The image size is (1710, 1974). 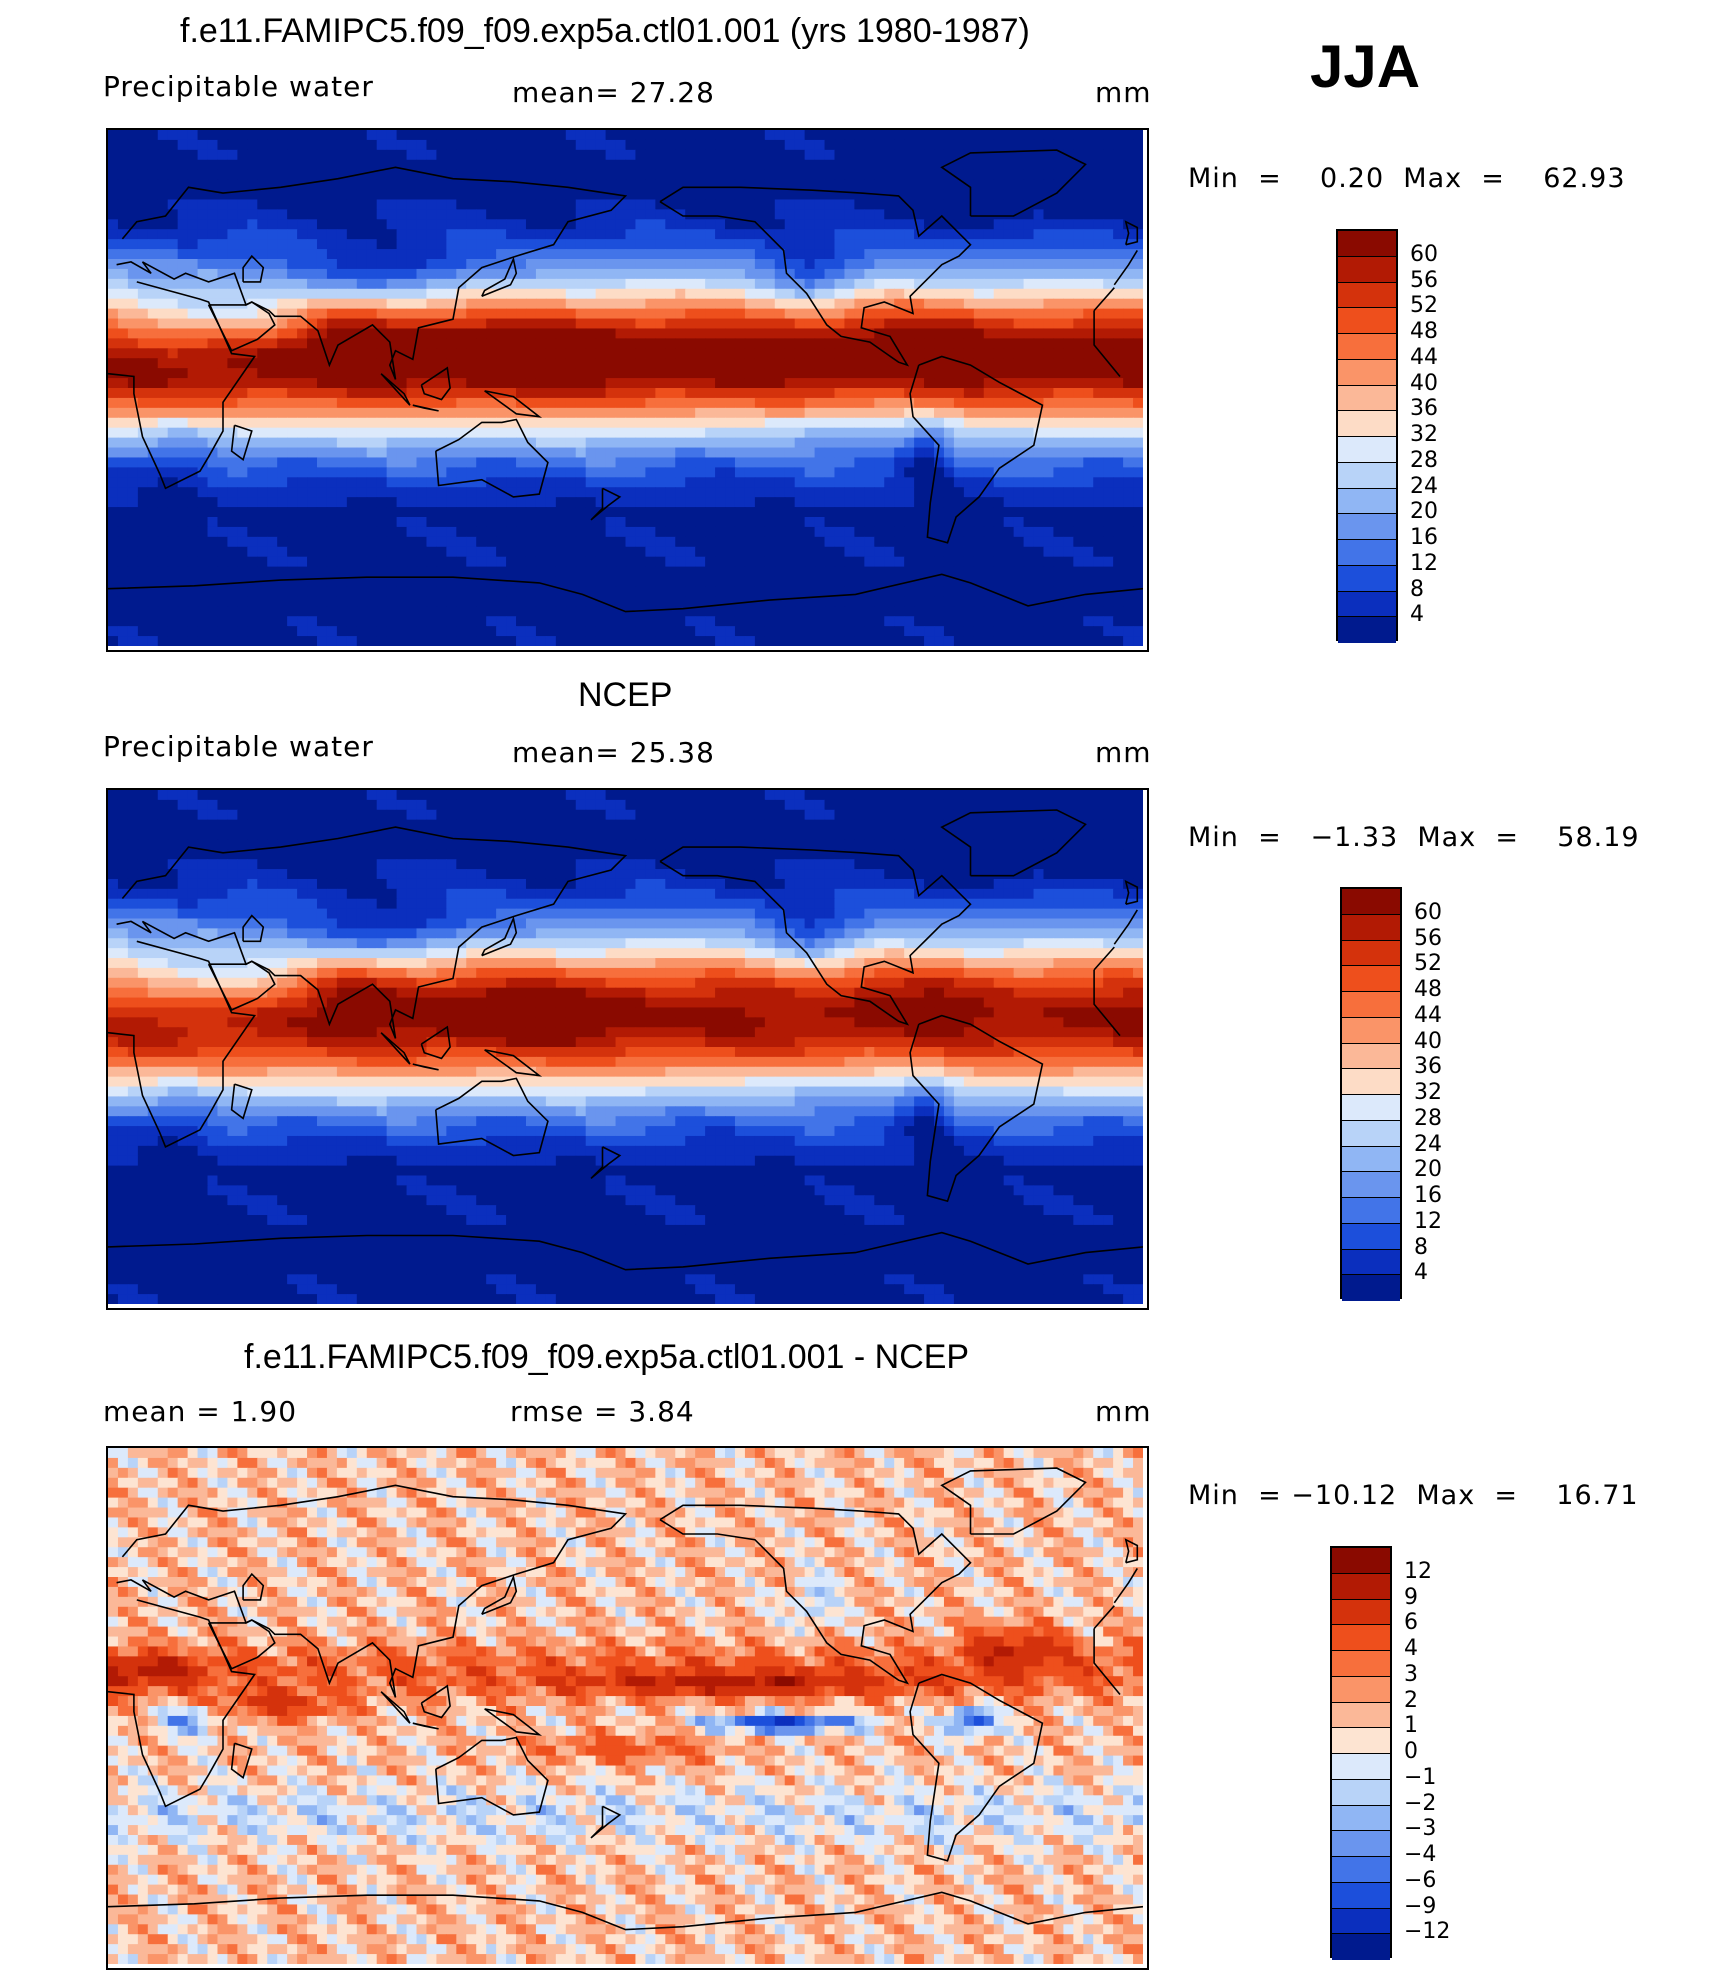 I want to click on colorbar-tick-label: −3, so click(x=1420, y=1829).